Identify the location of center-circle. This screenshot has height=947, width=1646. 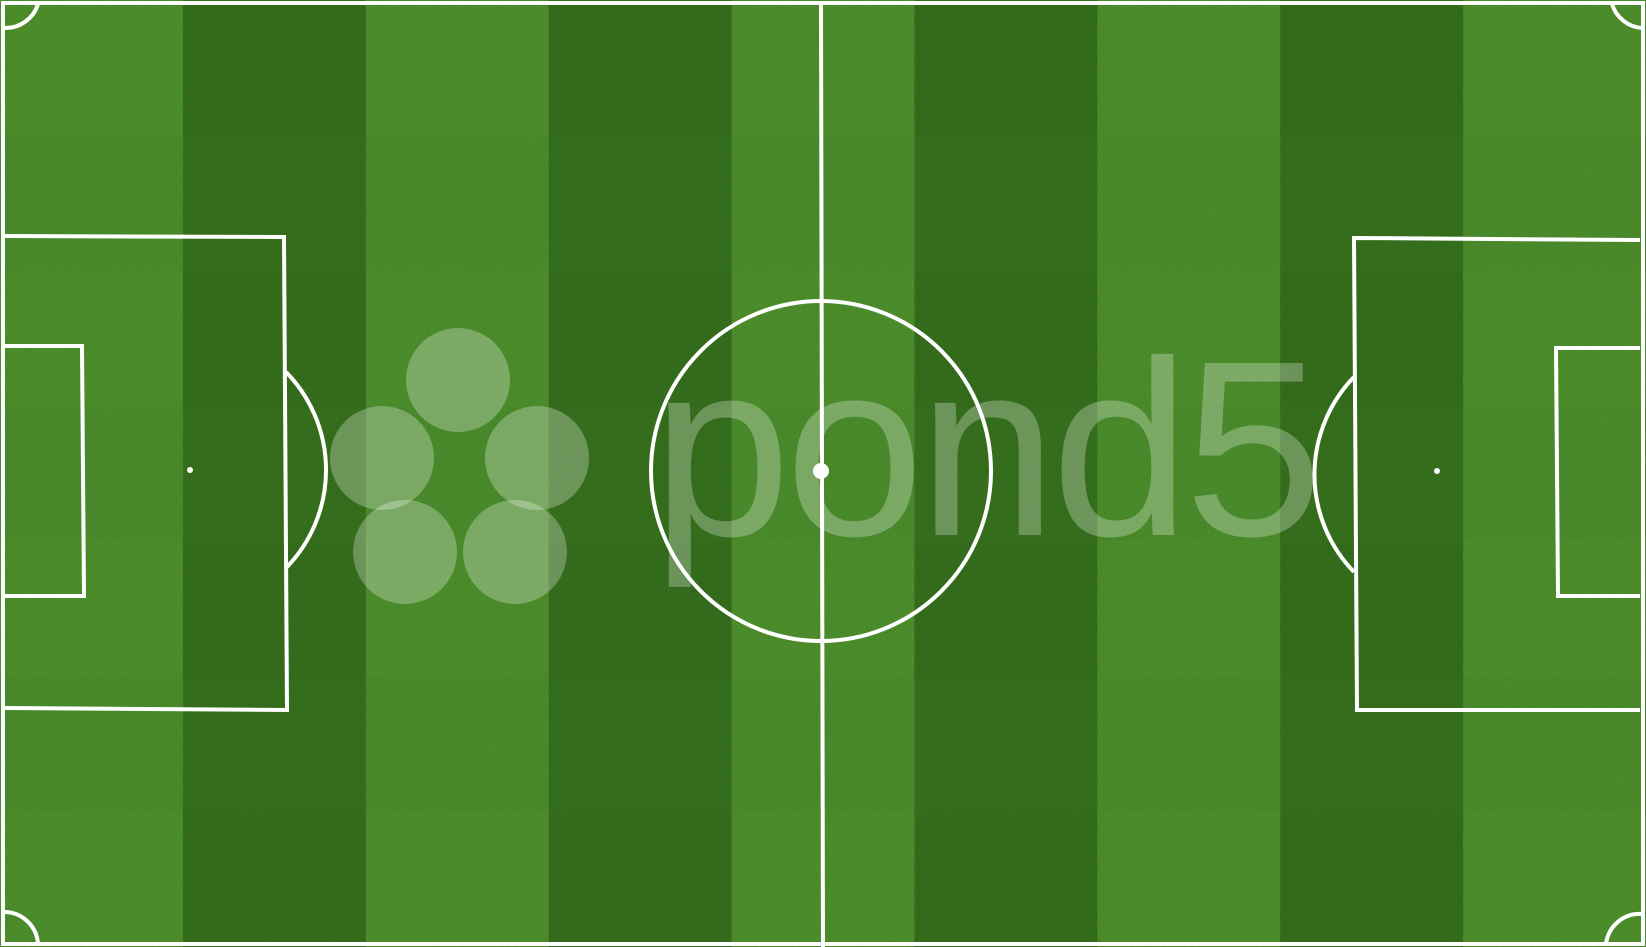
(821, 471).